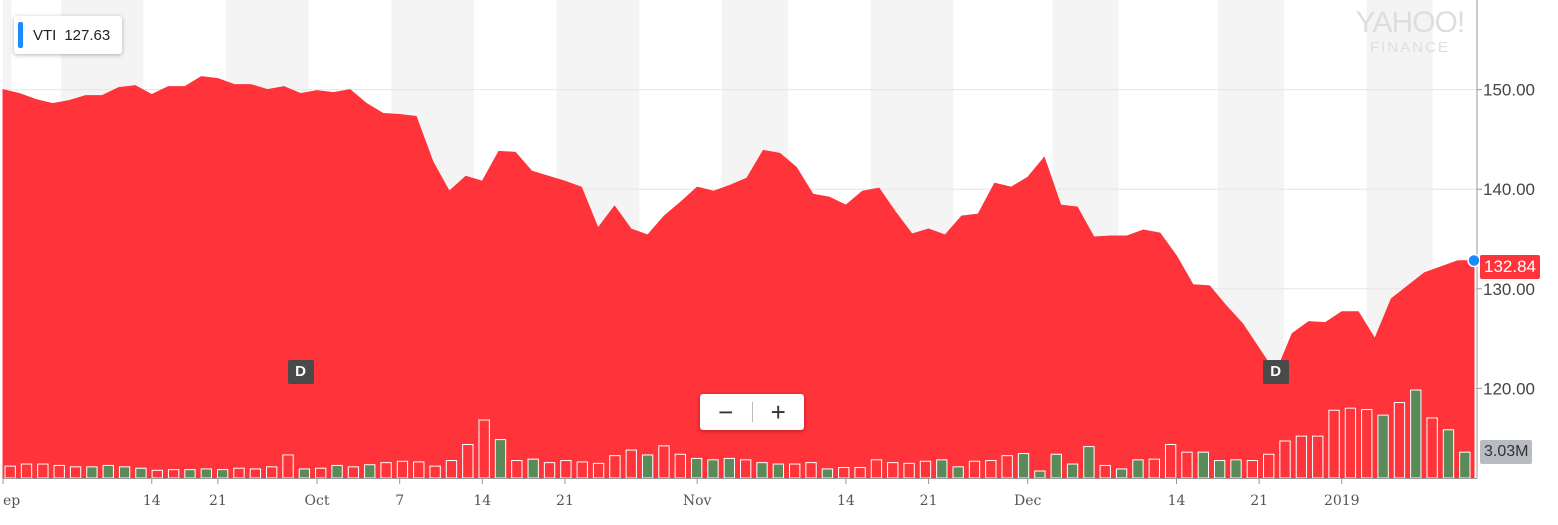 This screenshot has width=1558, height=525. What do you see at coordinates (45, 35) in the screenshot?
I see `legend-symbol: VTI` at bounding box center [45, 35].